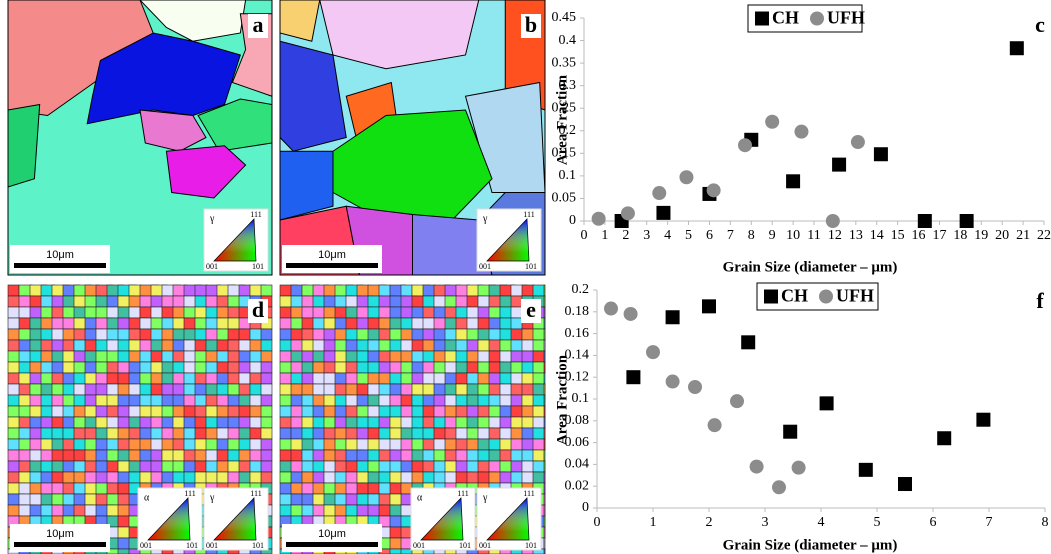  Describe the element at coordinates (564, 17) in the screenshot. I see `y-tick-label: 0.45` at that location.